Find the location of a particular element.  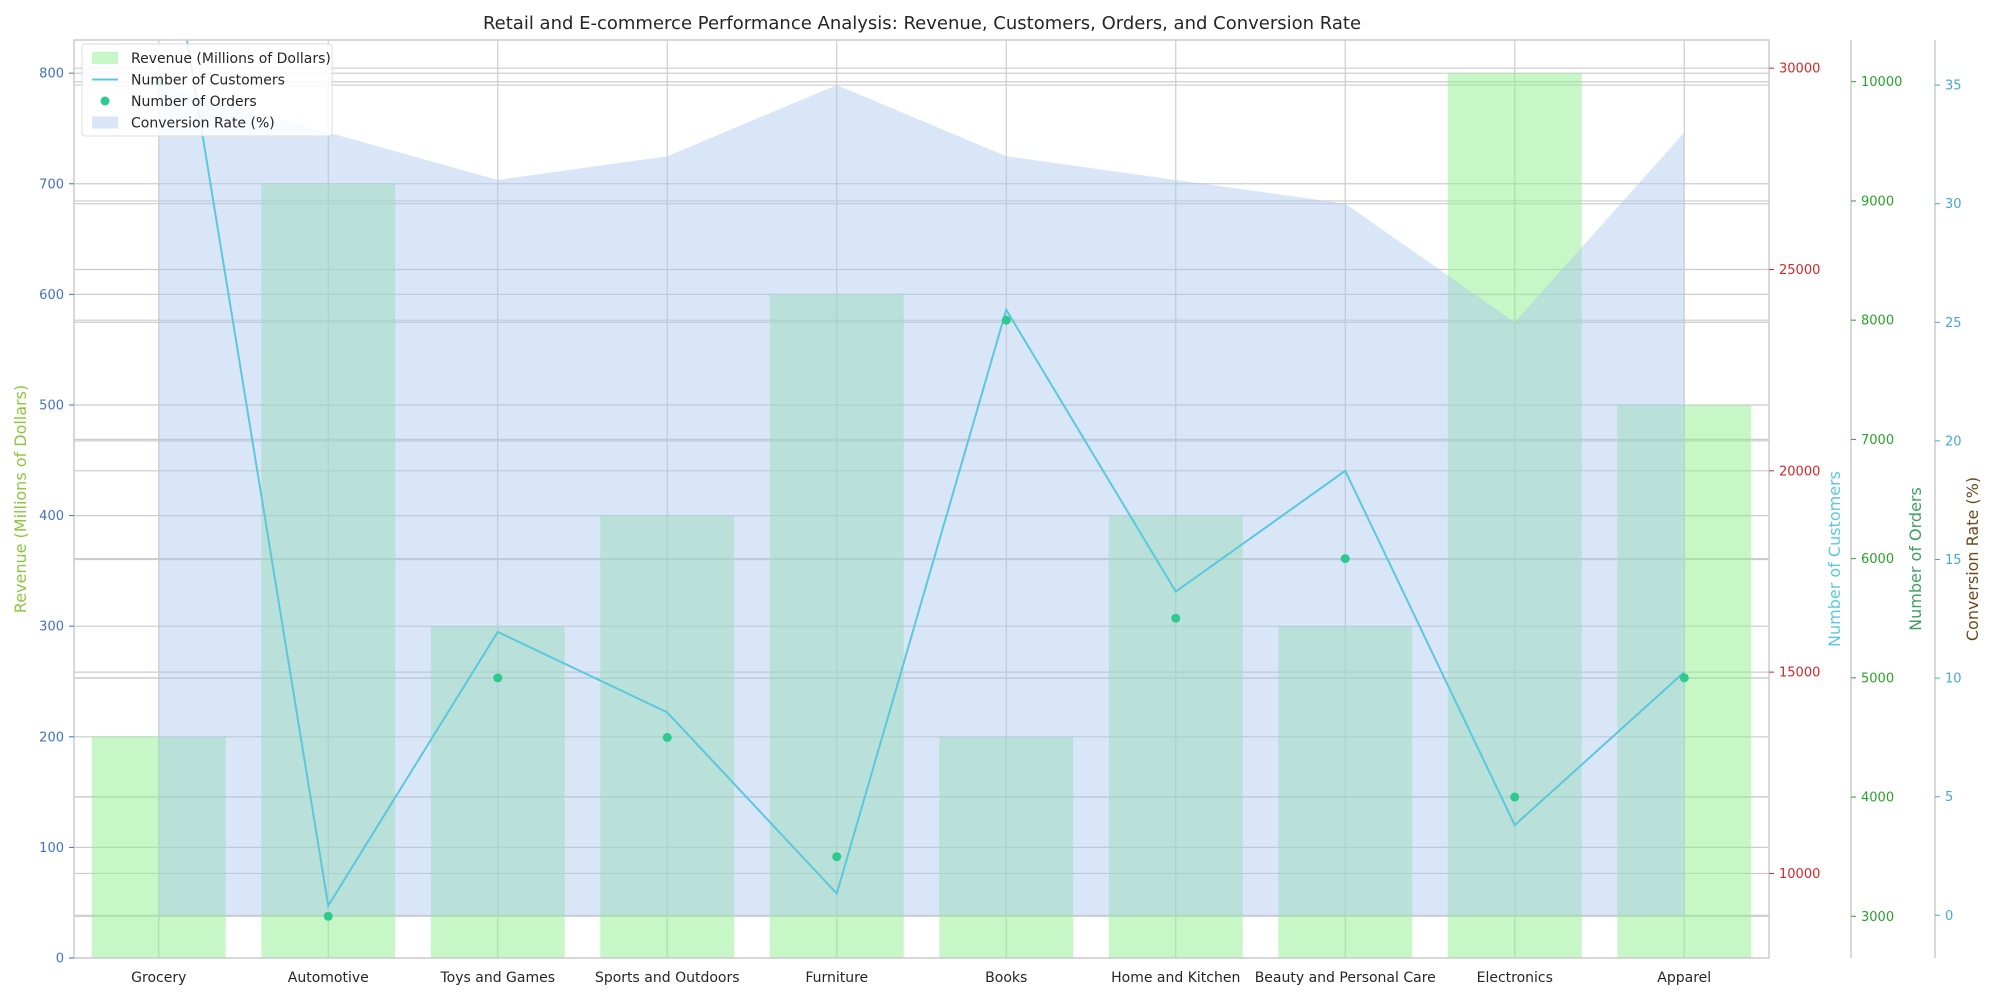

x-tick-label: Sports and Outdoors is located at coordinates (667, 978).